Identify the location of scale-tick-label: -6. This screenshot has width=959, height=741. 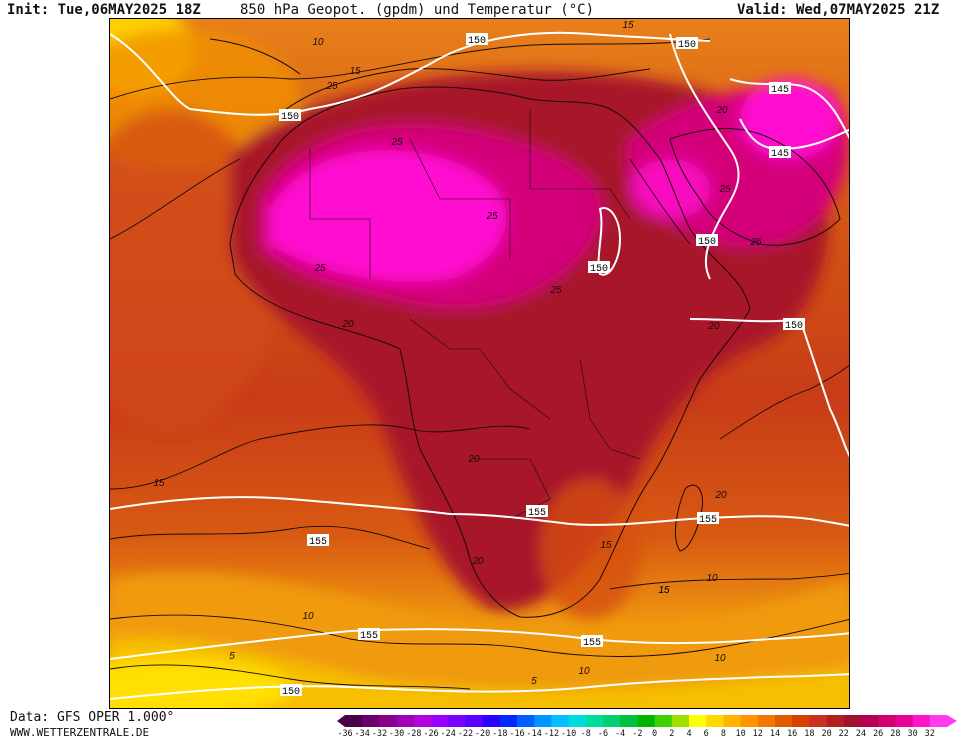
(603, 734).